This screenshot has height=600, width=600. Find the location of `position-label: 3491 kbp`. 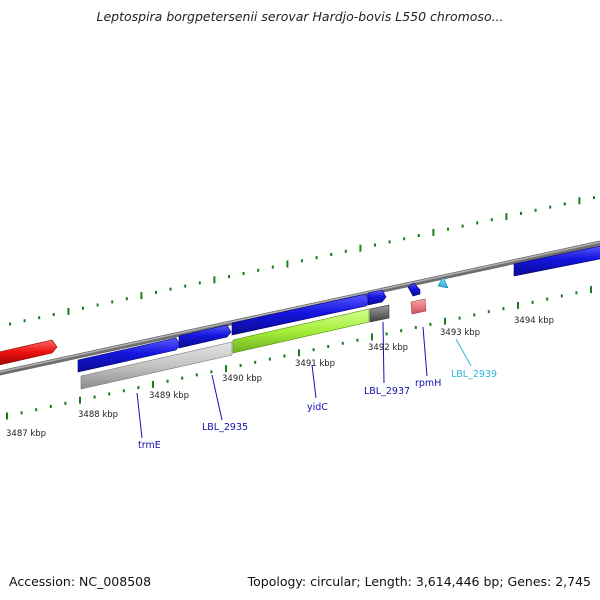

position-label: 3491 kbp is located at coordinates (315, 364).